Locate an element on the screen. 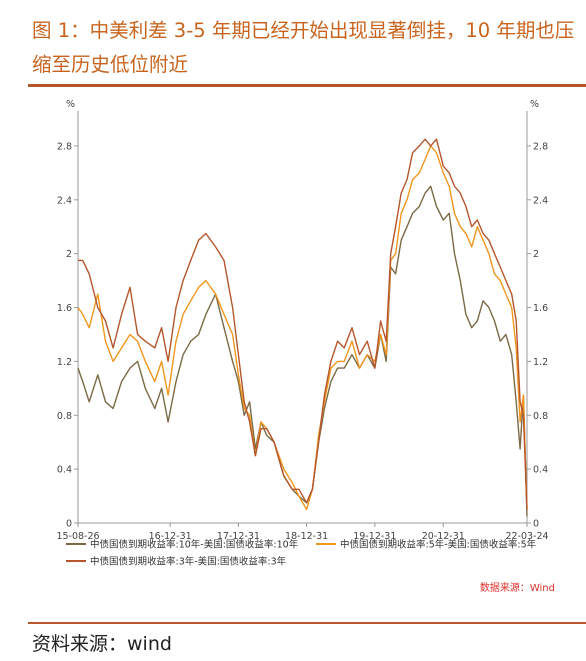 Image resolution: width=586 pixels, height=661 pixels. legend-label-3: 中债国债到期收益率:3年-美国:国债收益率:3年 is located at coordinates (188, 562).